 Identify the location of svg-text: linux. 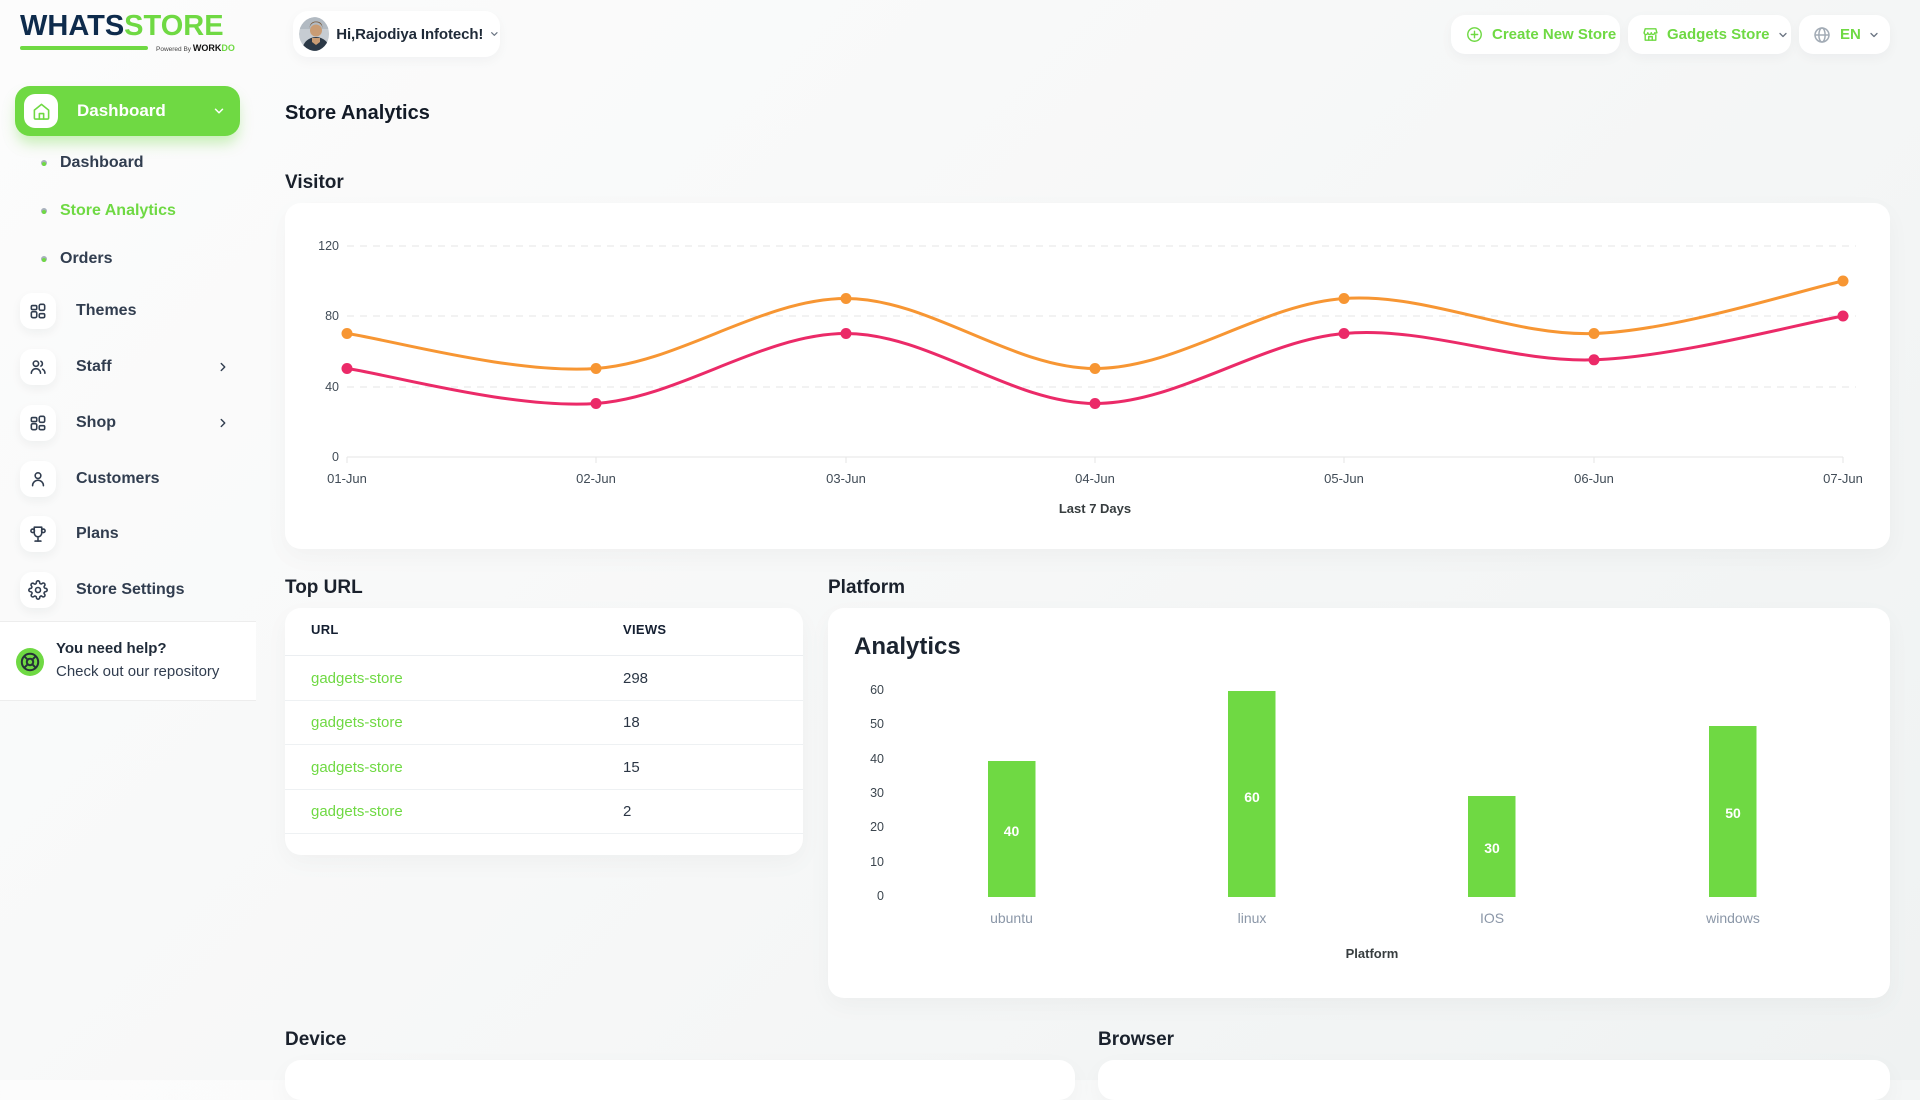
(1252, 918).